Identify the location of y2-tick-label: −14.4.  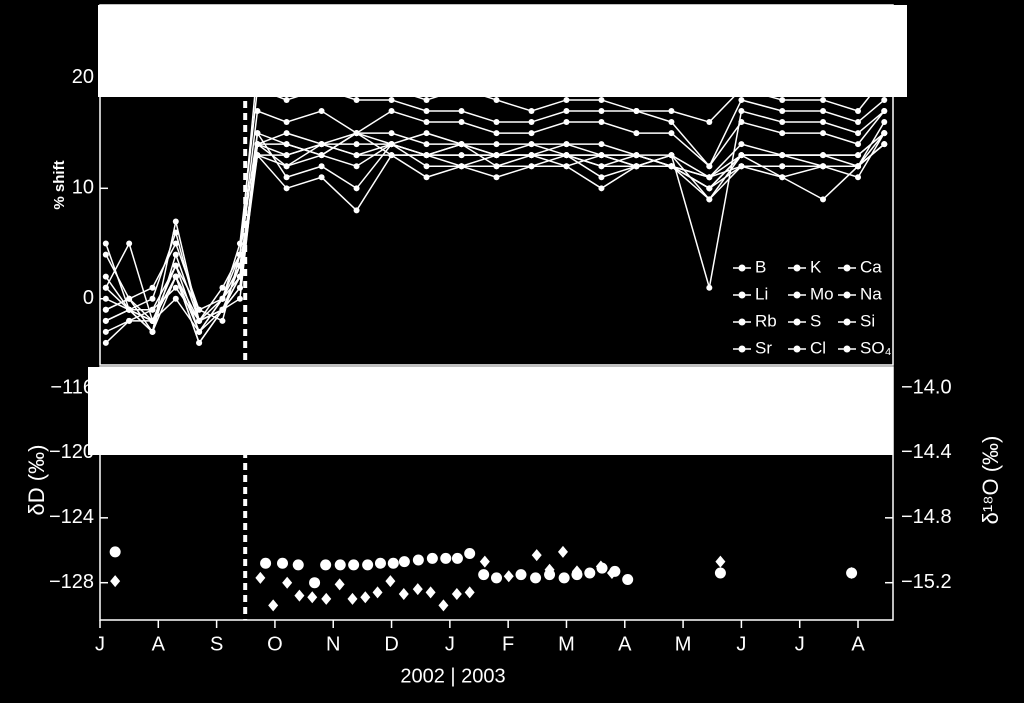
(926, 452).